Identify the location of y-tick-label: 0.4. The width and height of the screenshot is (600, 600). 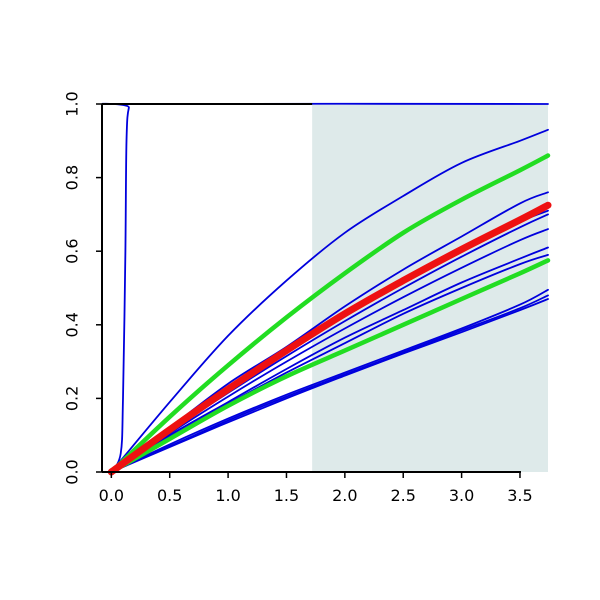
(72, 324).